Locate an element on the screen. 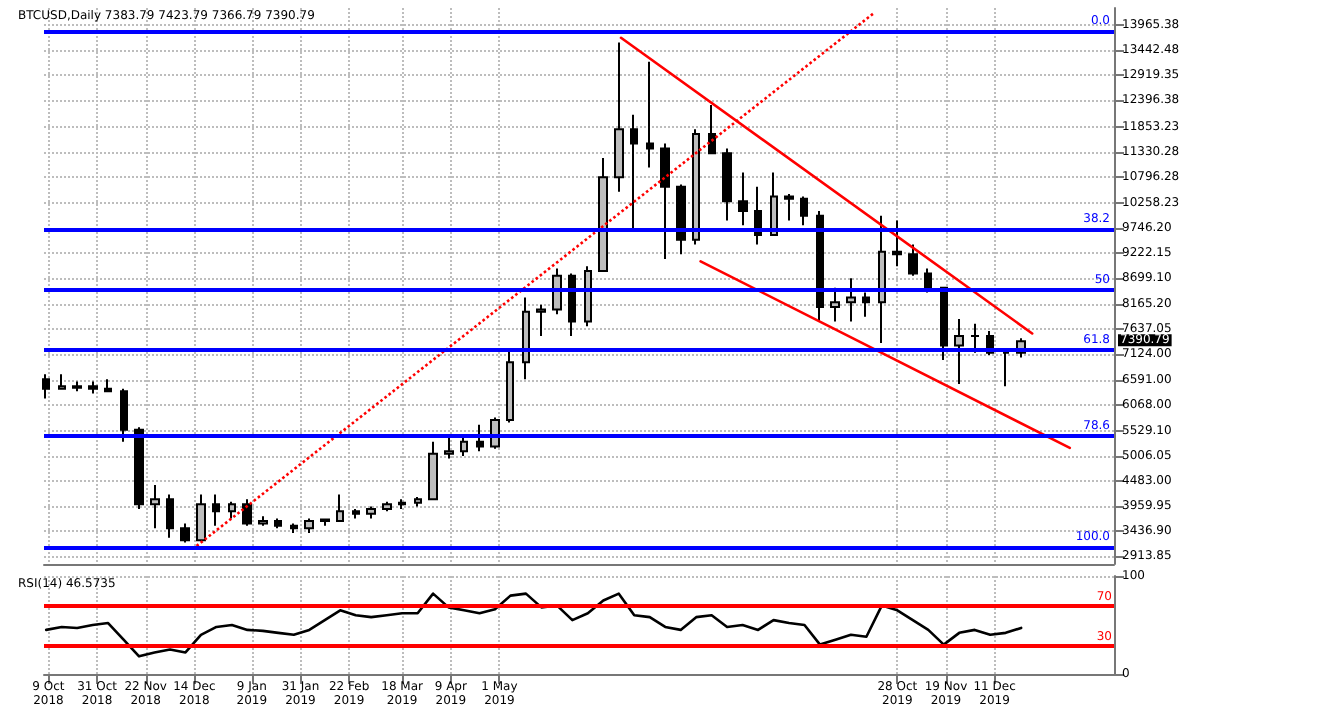 The image size is (1330, 712). line-series is located at coordinates (533, 625).